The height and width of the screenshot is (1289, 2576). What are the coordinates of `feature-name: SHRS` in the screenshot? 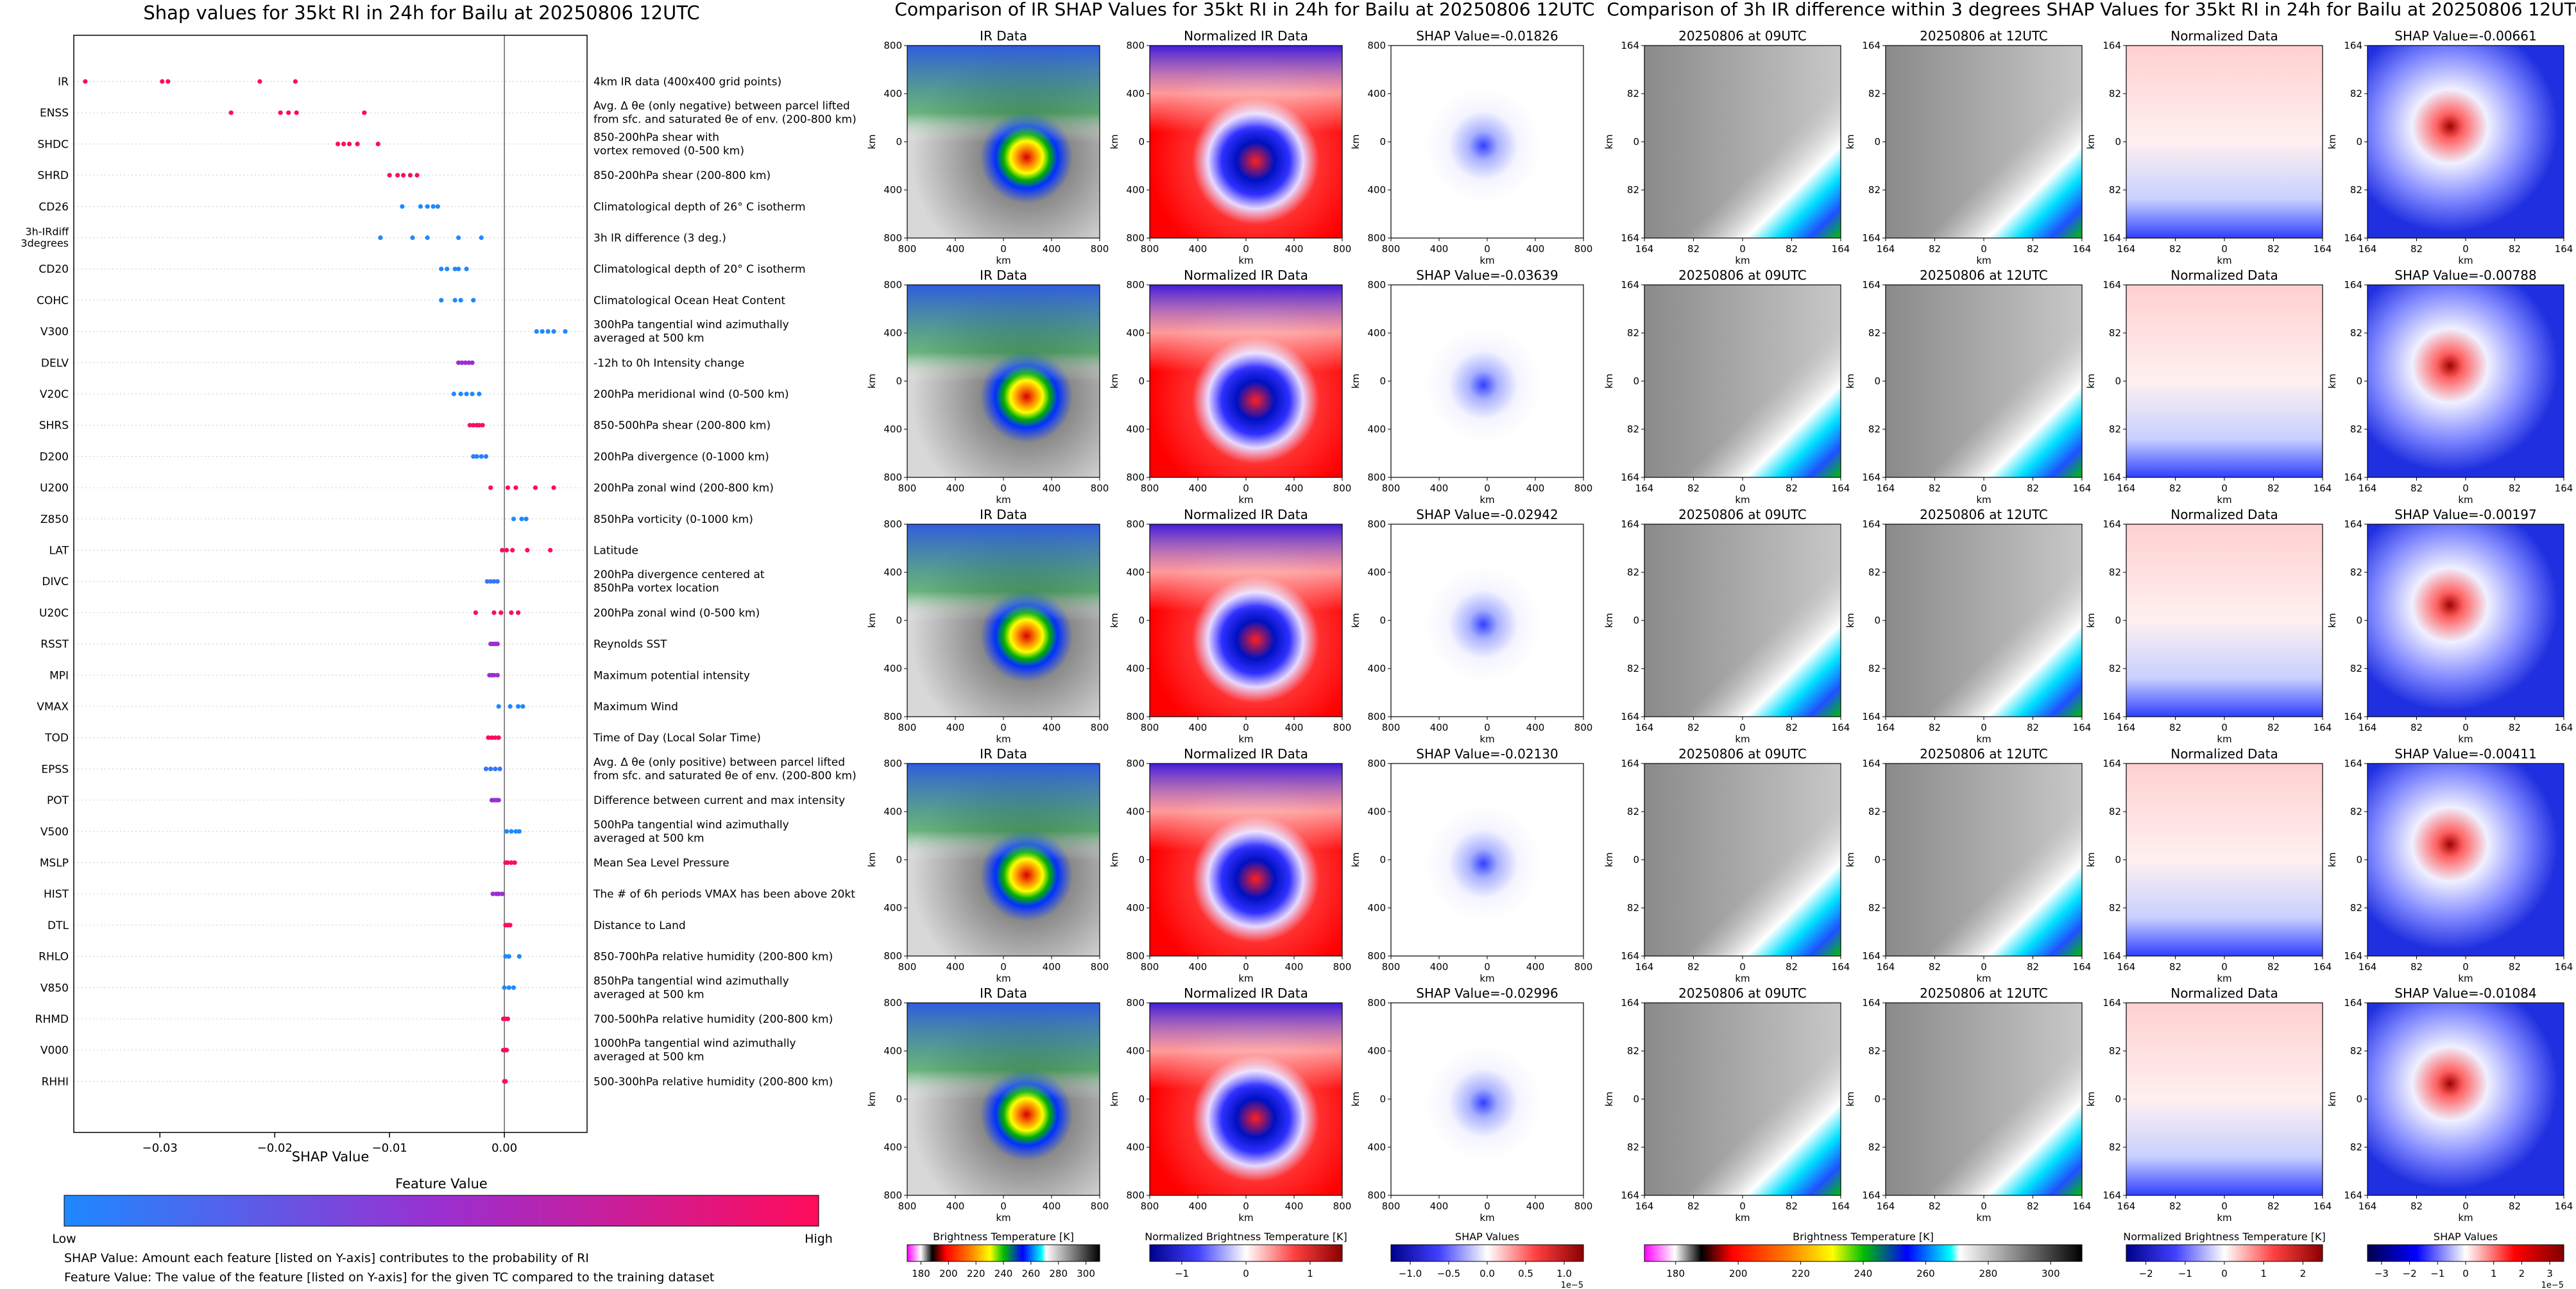 It's located at (54, 426).